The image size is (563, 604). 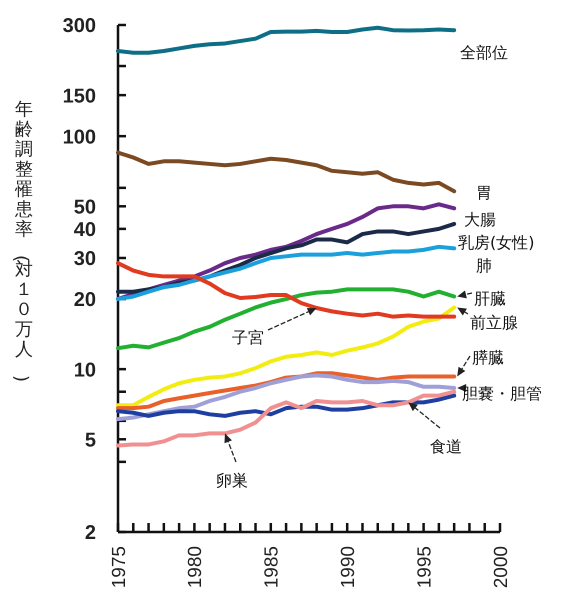 What do you see at coordinates (119, 567) in the screenshot?
I see `x-tick-label: 1975` at bounding box center [119, 567].